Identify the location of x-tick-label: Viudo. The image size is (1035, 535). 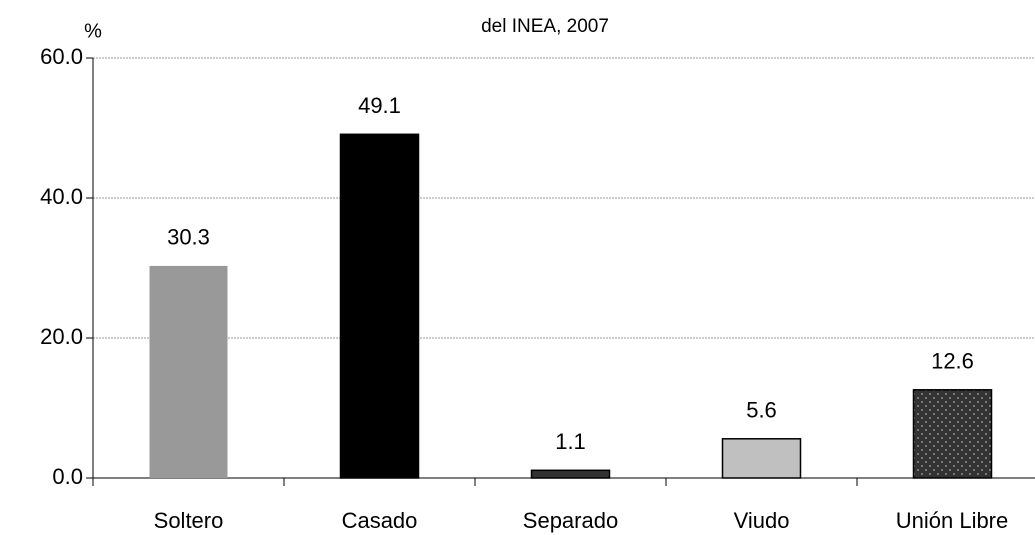
(762, 520).